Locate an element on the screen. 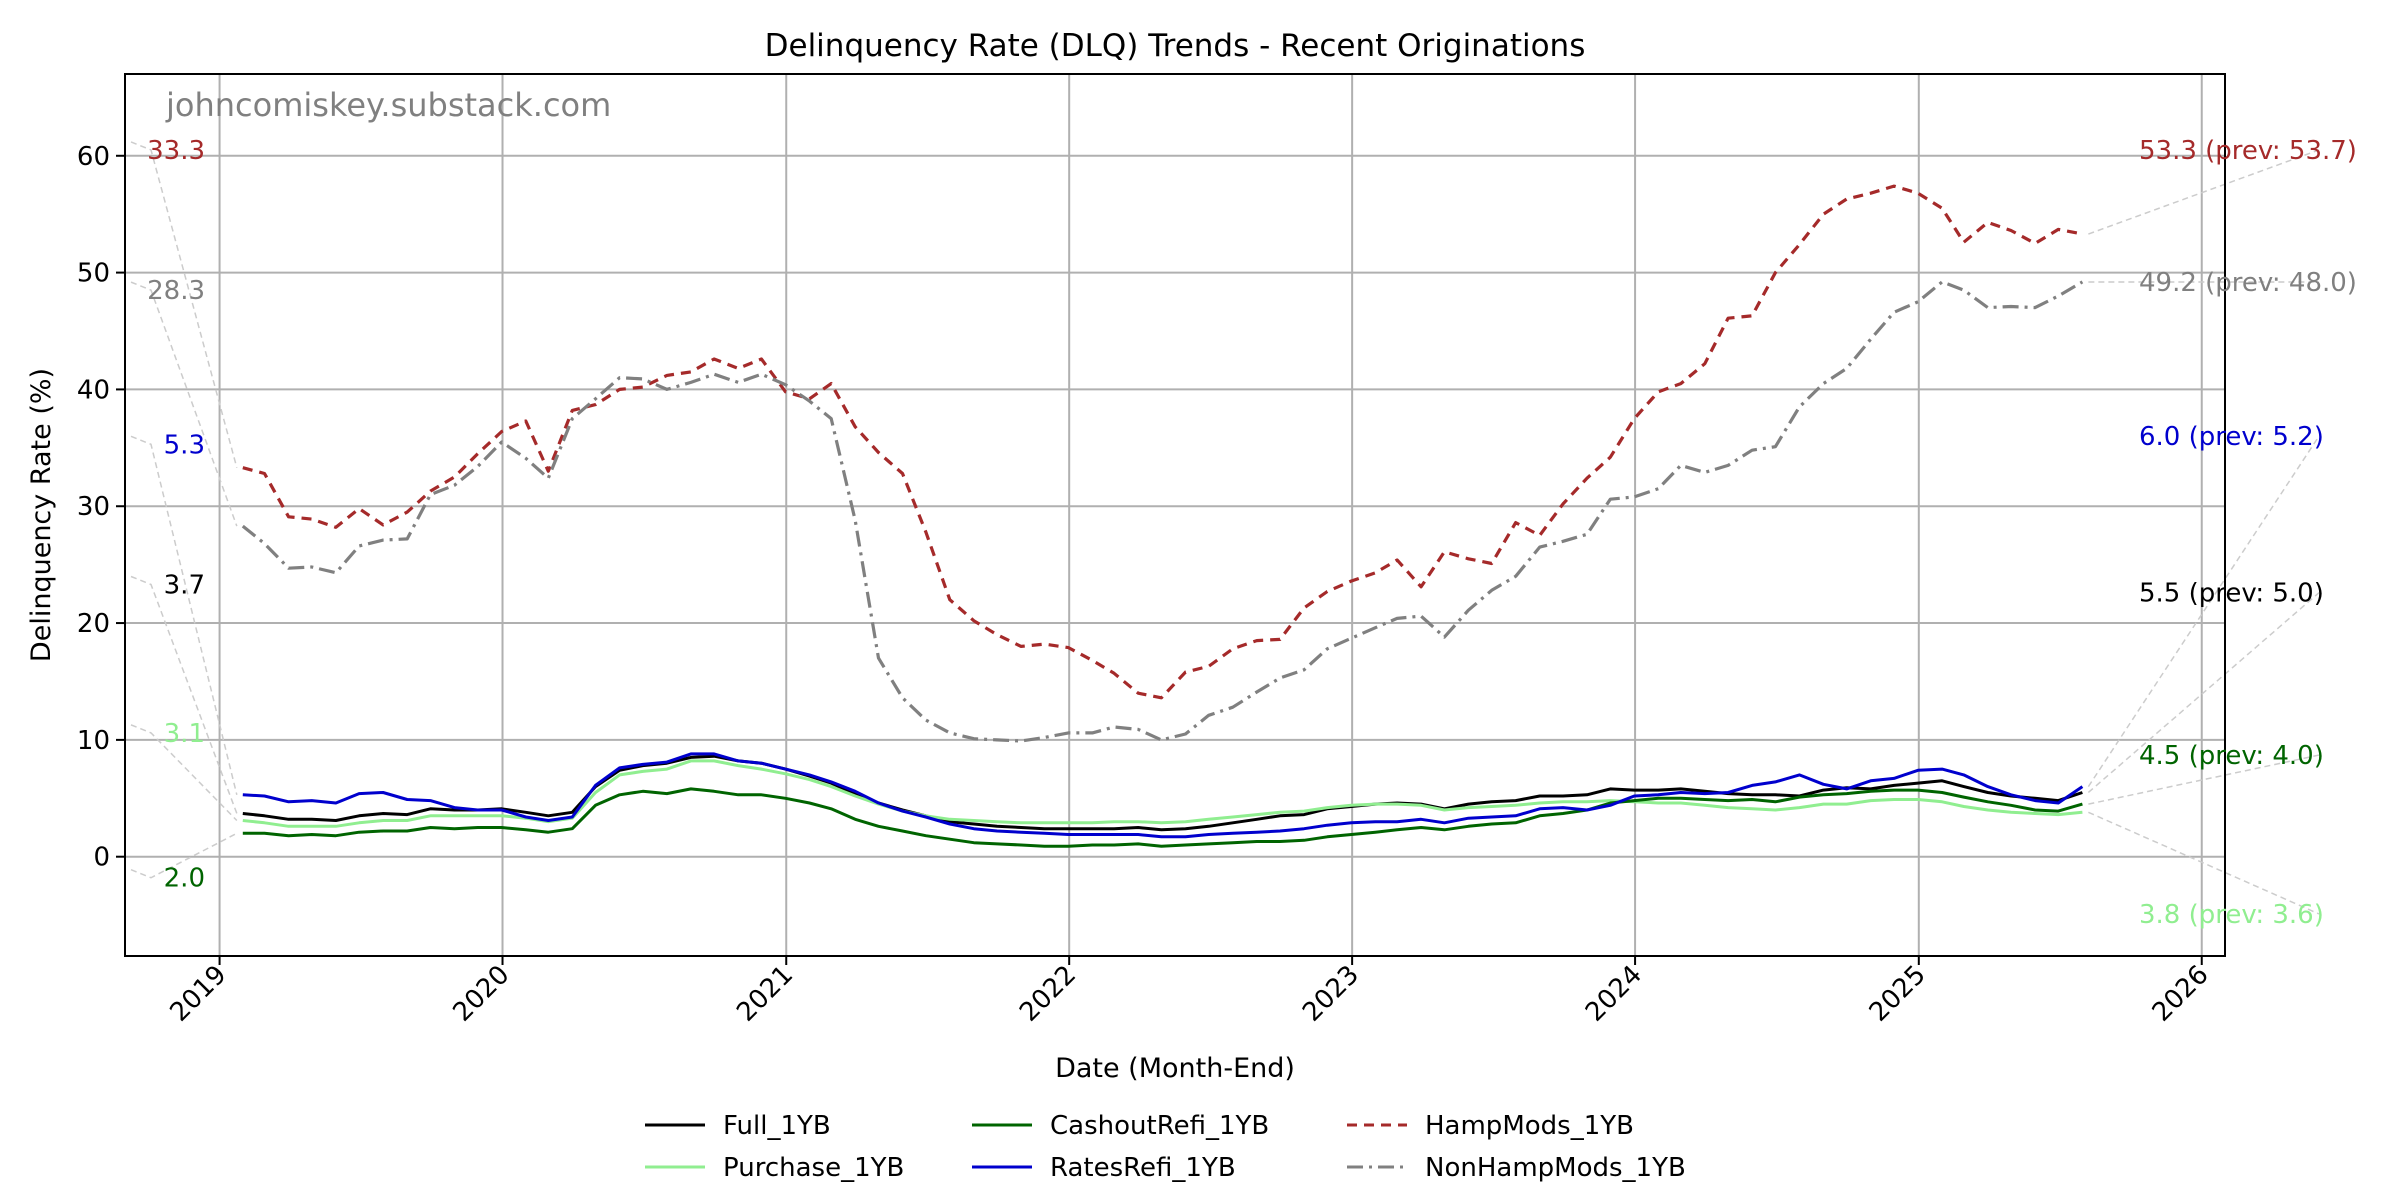 This screenshot has width=2400, height=1200. end-value-label: 53.3 (prev: 53.7) is located at coordinates (2248, 151).